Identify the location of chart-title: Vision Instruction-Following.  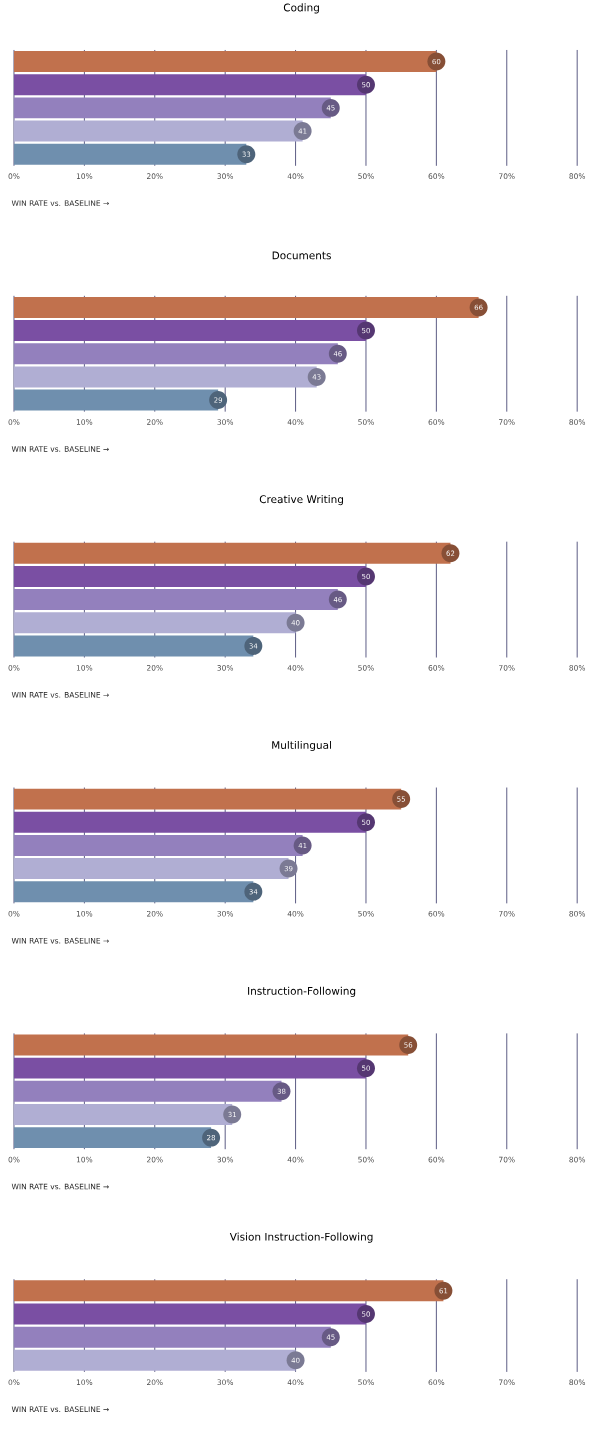
(301, 1237).